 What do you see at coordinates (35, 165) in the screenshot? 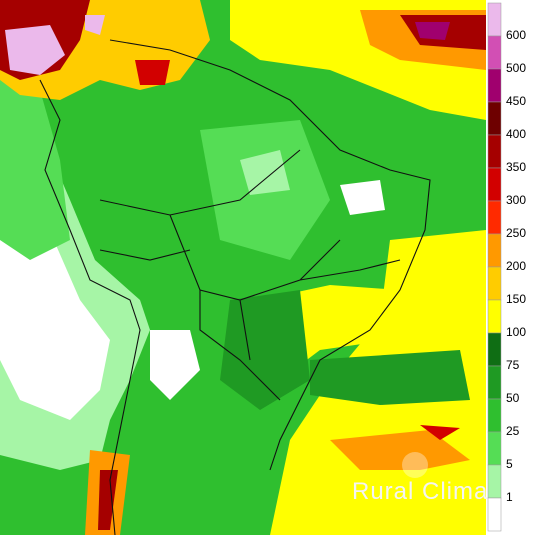
I see `coast-green` at bounding box center [35, 165].